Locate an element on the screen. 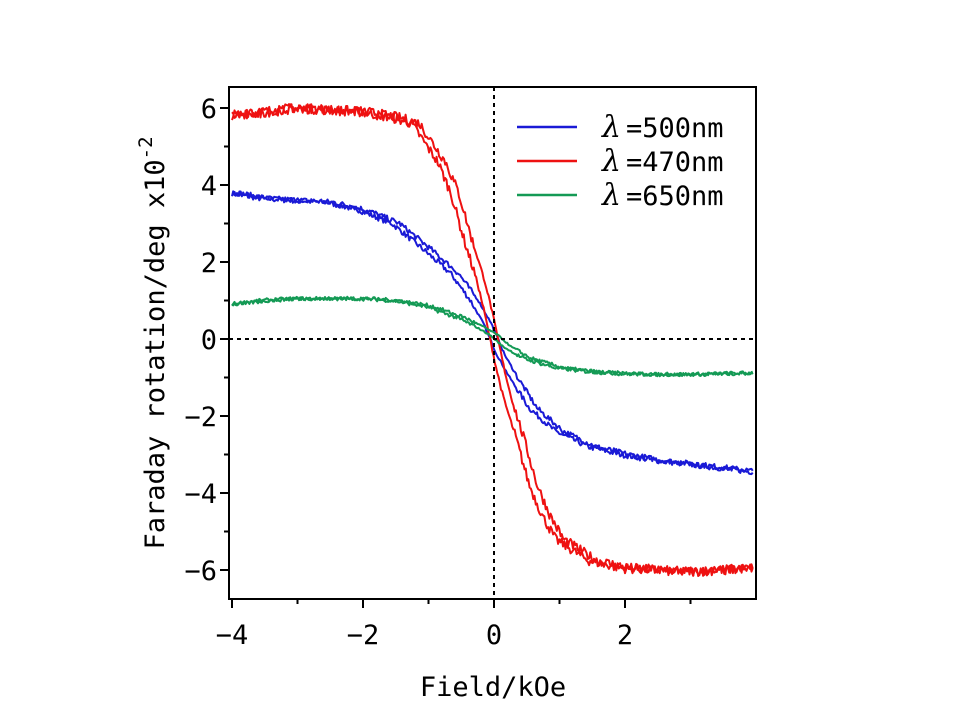 The width and height of the screenshot is (960, 720). x-tick-label: 0 is located at coordinates (494, 635).